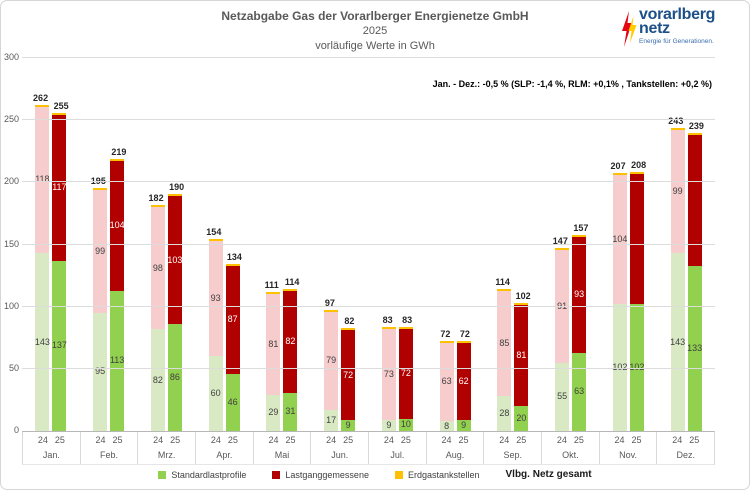 Image resolution: width=750 pixels, height=490 pixels. What do you see at coordinates (177, 187) in the screenshot?
I see `total-value-label: 190` at bounding box center [177, 187].